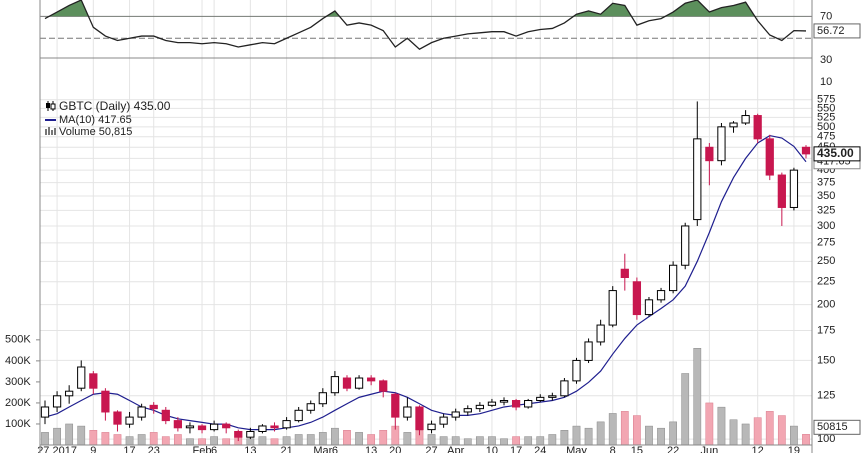 This screenshot has width=864, height=453. Describe the element at coordinates (826, 196) in the screenshot. I see `y-tick-label: 350` at that location.